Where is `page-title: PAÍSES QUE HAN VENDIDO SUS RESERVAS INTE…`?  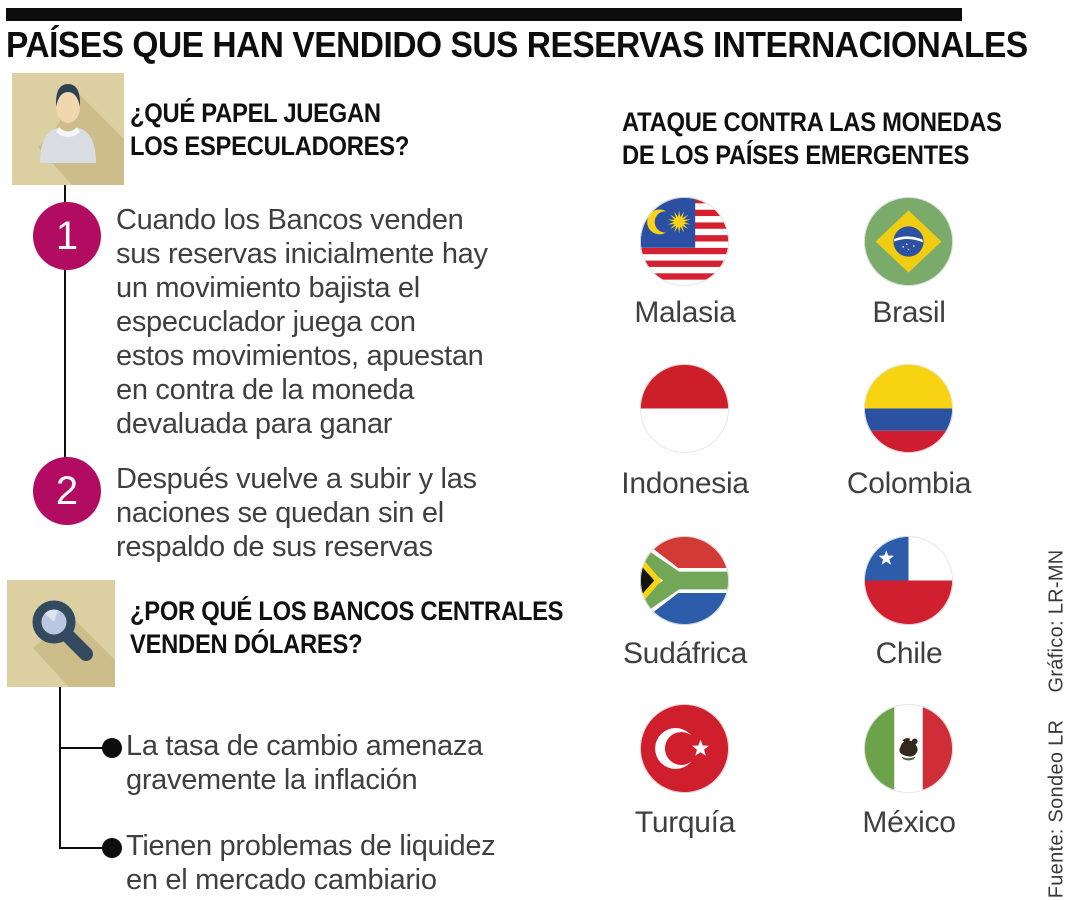
page-title: PAÍSES QUE HAN VENDIDO SUS RESERVAS INTE… is located at coordinates (517, 44).